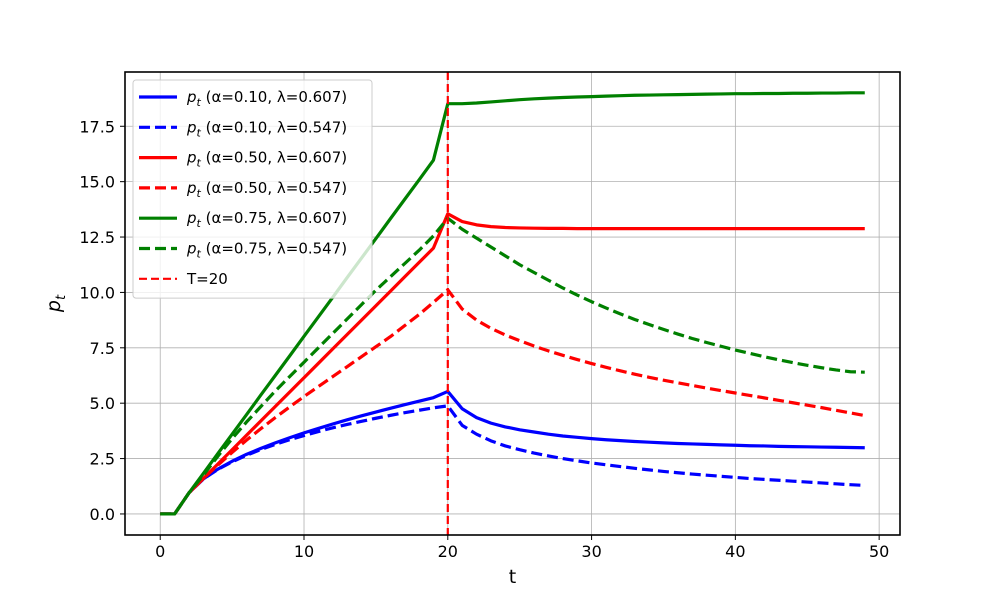 Image resolution: width=1000 pixels, height=600 pixels. I want to click on legend-label-2: pt (α=0.10, λ=0.547), so click(266, 128).